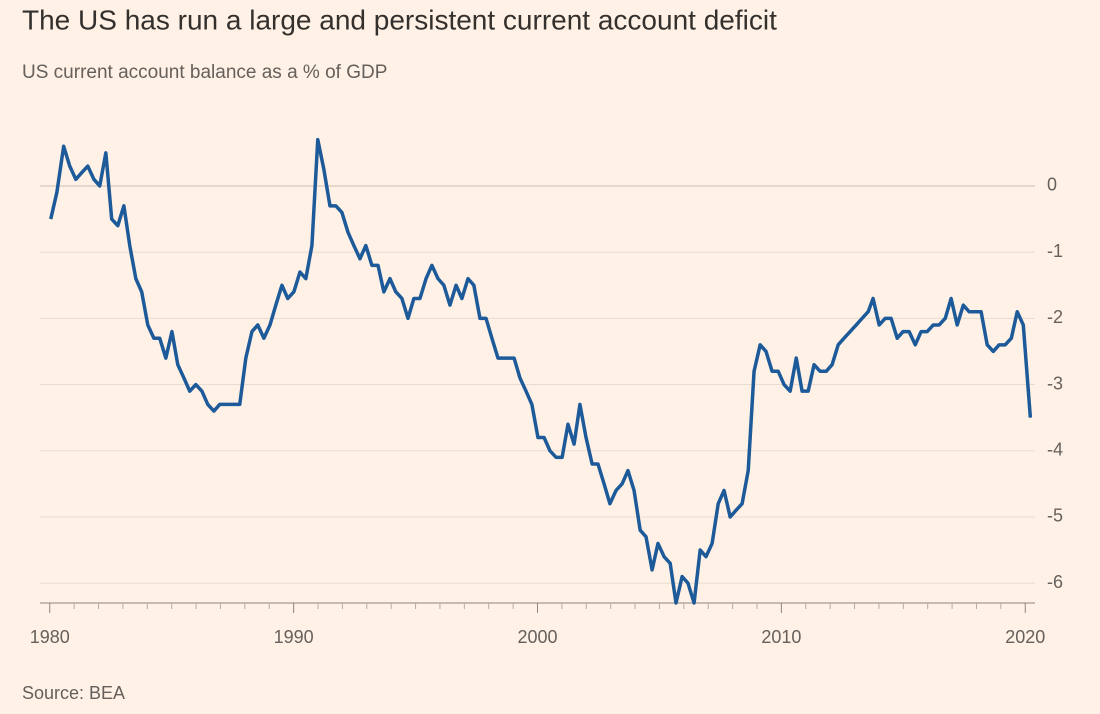 The width and height of the screenshot is (1100, 714). Describe the element at coordinates (1055, 516) in the screenshot. I see `y-tick-label: -5` at that location.